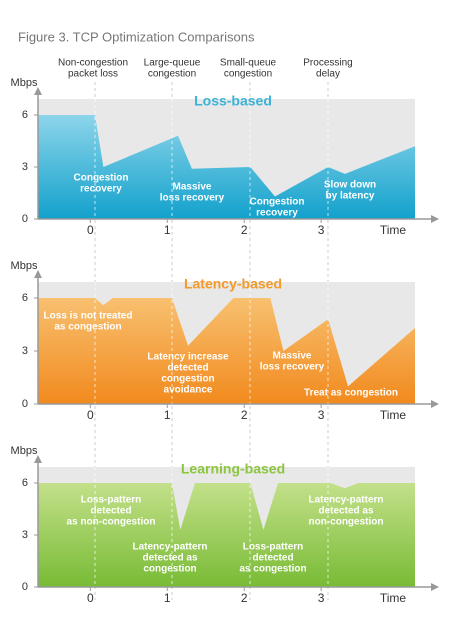  What do you see at coordinates (93, 74) in the screenshot?
I see `column-header: packet loss` at bounding box center [93, 74].